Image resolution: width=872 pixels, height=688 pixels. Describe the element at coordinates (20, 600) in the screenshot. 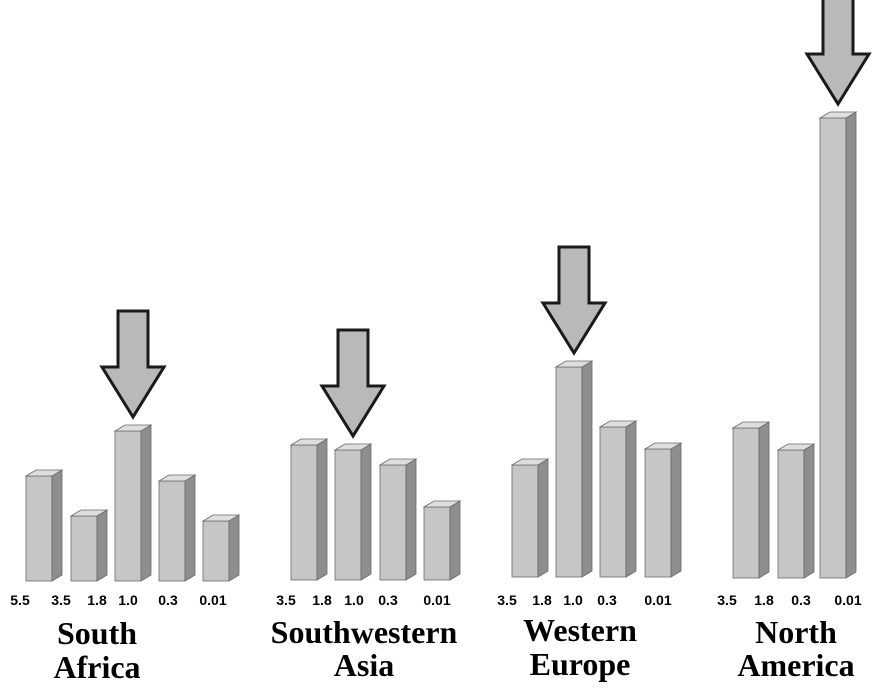

I see `tick-label-group1-1: 5.5` at that location.